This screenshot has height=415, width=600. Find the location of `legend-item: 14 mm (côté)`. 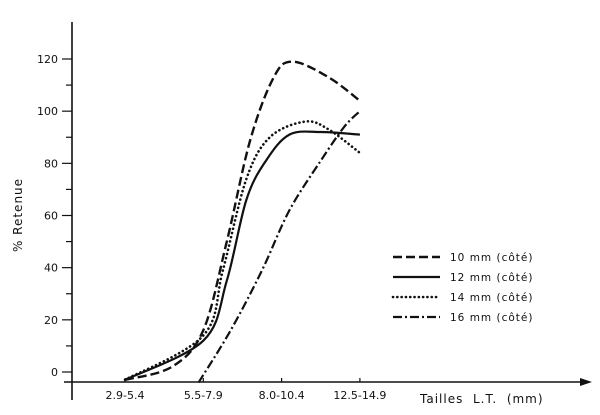

legend-item: 14 mm (côté) is located at coordinates (462, 298).